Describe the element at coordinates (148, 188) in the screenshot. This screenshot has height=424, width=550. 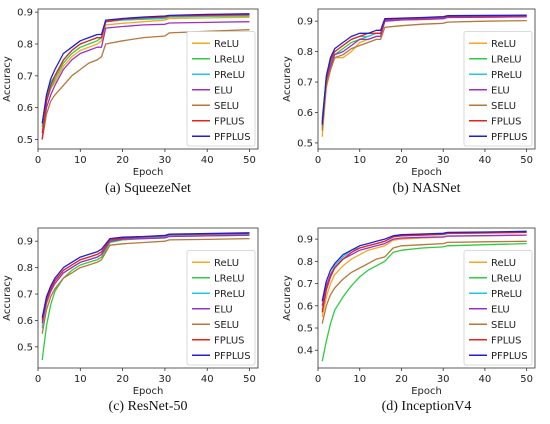
I see `panel-caption: (a) SqueezeNet` at that location.